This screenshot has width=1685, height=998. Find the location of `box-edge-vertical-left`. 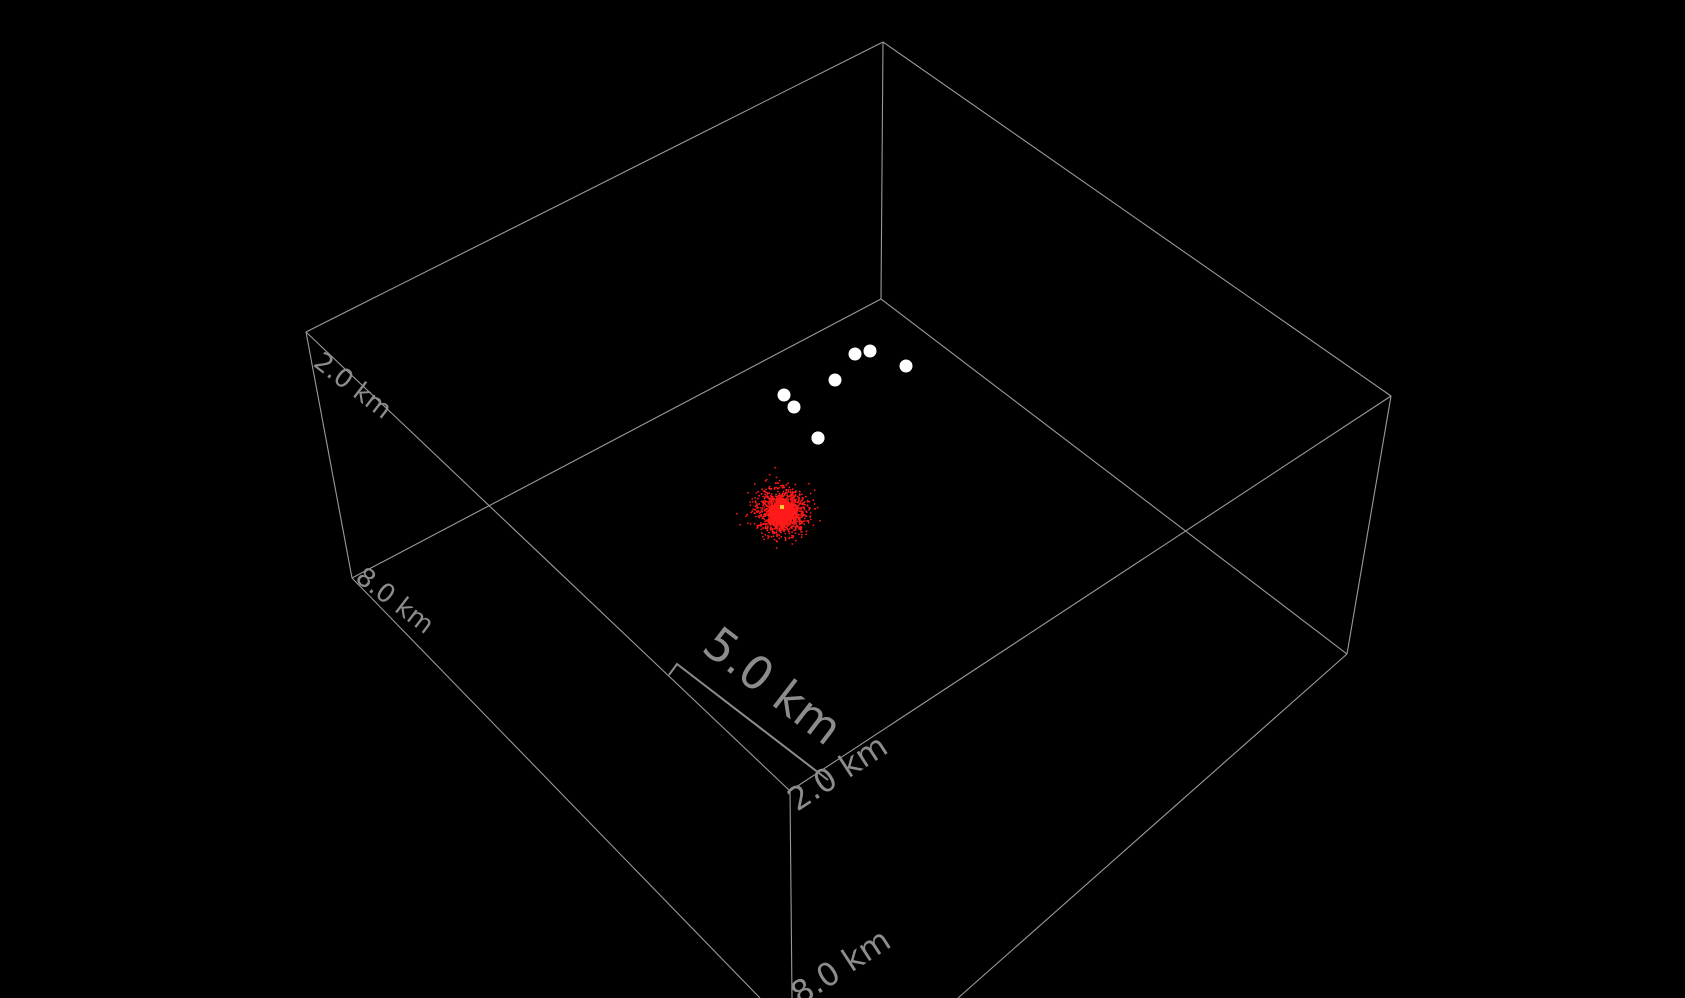

box-edge-vertical-left is located at coordinates (329, 455).